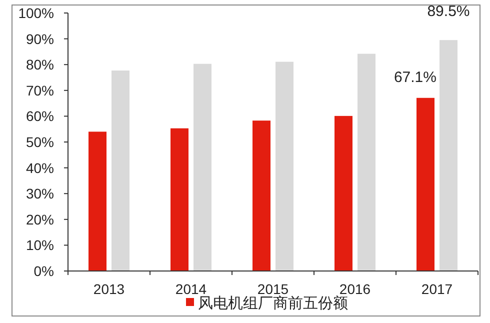 The image size is (490, 323). Describe the element at coordinates (273, 289) in the screenshot. I see `x-tick-label: 2015` at that location.